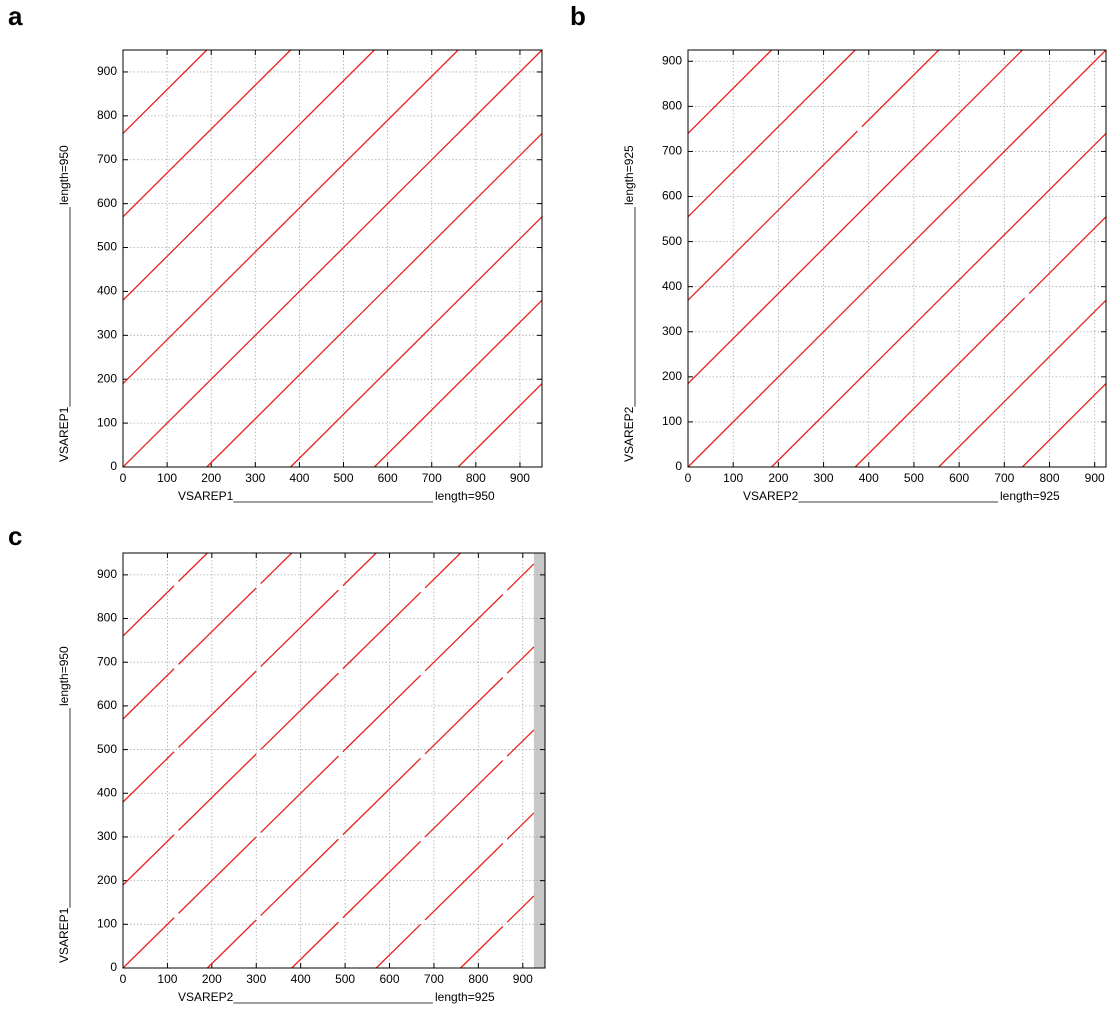 The width and height of the screenshot is (1111, 1023). I want to click on panel-label: a, so click(15, 16).